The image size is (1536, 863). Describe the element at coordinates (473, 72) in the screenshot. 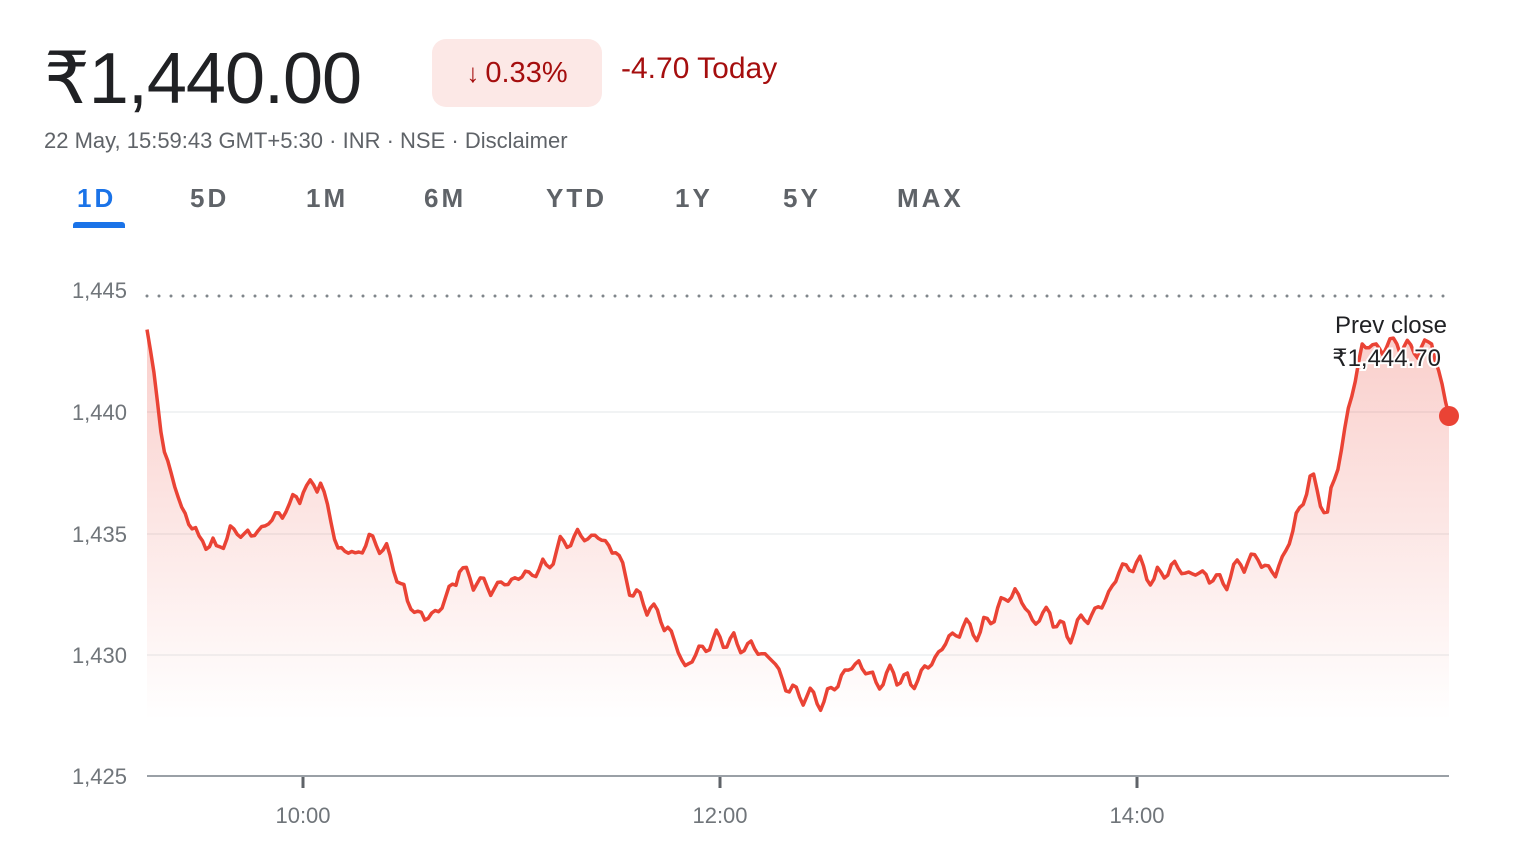

I see `arrow-down-icon: ↓` at that location.